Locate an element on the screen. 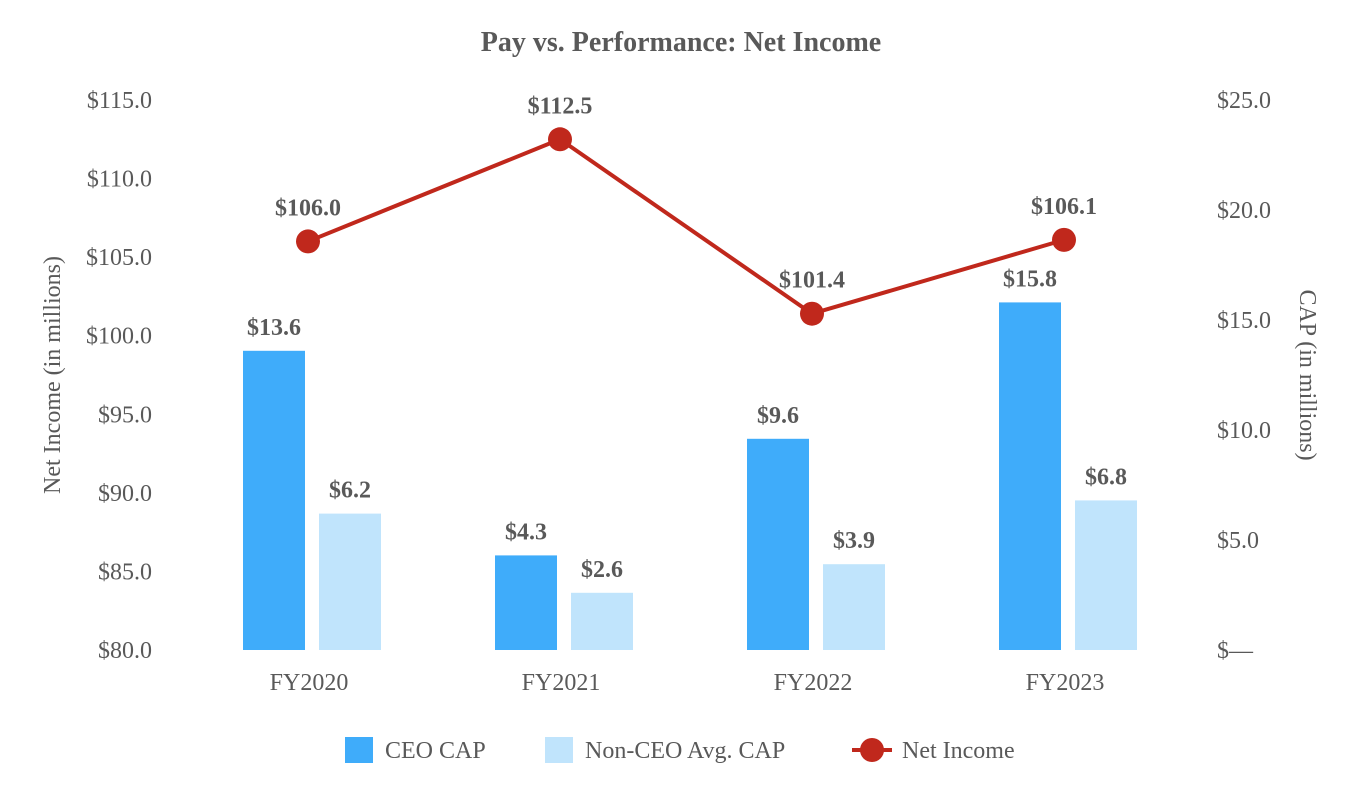 Image resolution: width=1362 pixels, height=806 pixels. non-ceo-cap-data-label: $2.6 is located at coordinates (602, 570).